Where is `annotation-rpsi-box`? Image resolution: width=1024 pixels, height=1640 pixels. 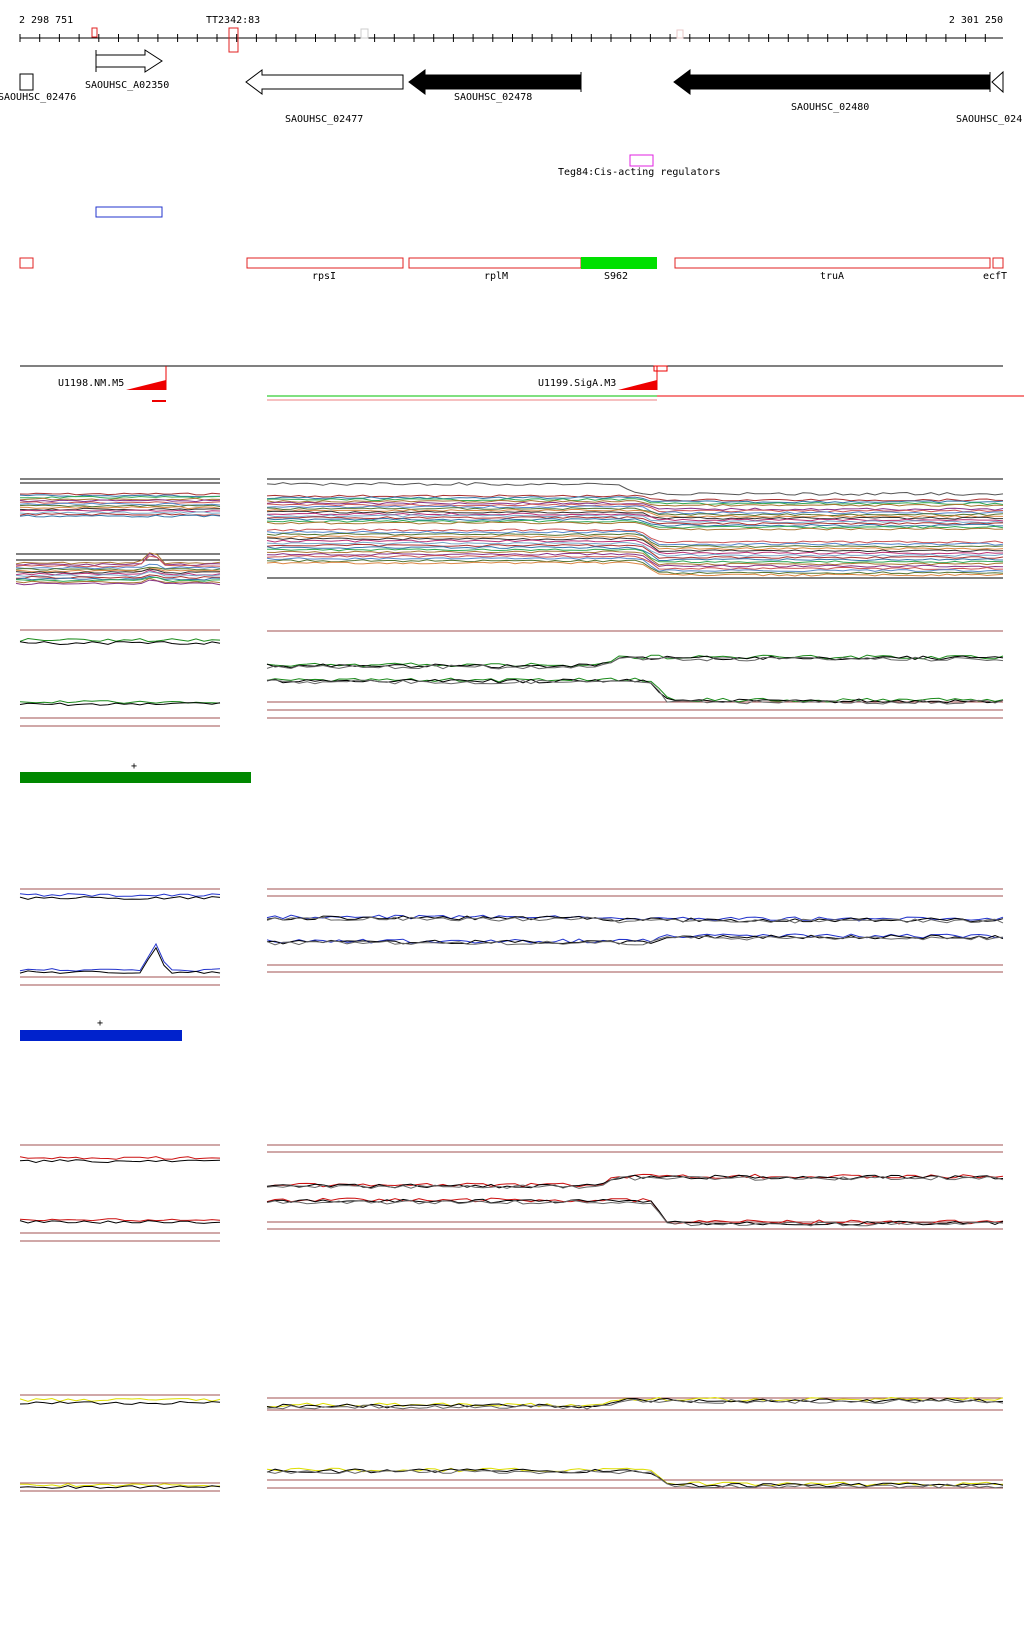 annotation-rpsi-box is located at coordinates (325, 263).